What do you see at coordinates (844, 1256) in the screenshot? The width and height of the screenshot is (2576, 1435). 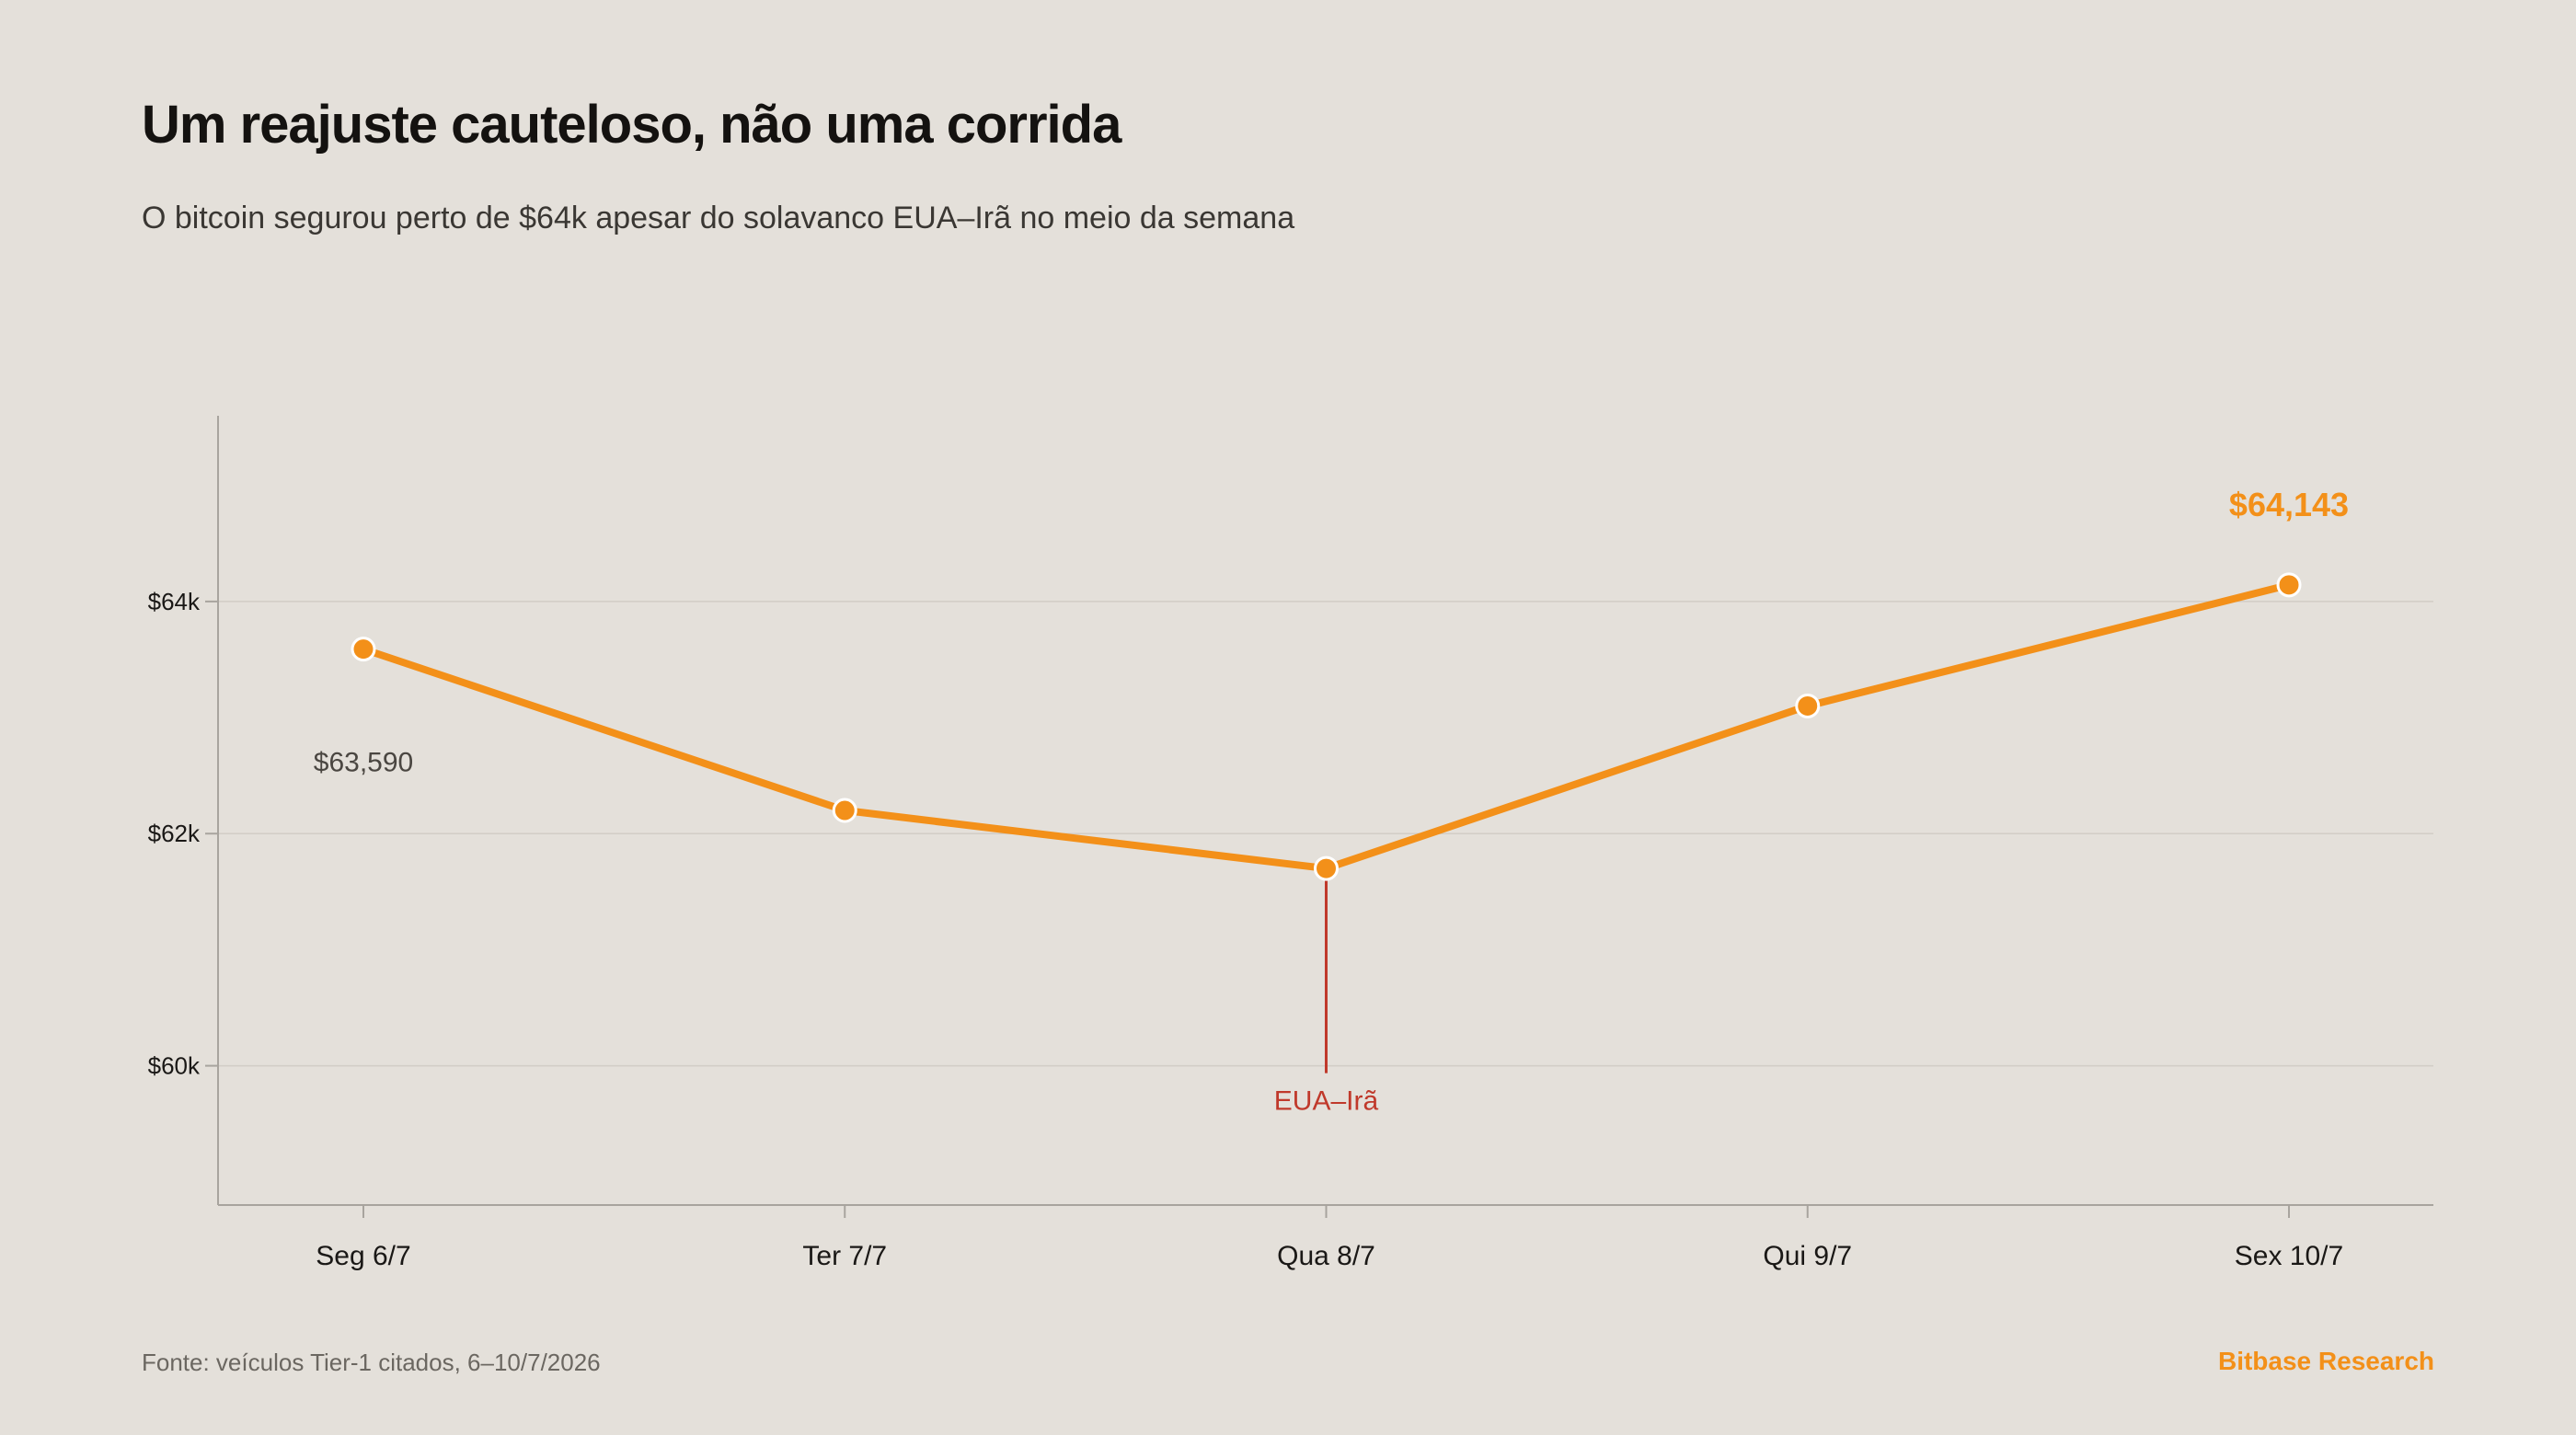 I see `x-tick-label: Ter 7/7` at bounding box center [844, 1256].